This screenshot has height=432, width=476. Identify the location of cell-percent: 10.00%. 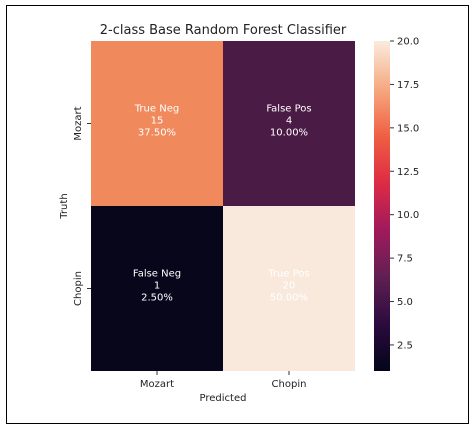
(289, 133).